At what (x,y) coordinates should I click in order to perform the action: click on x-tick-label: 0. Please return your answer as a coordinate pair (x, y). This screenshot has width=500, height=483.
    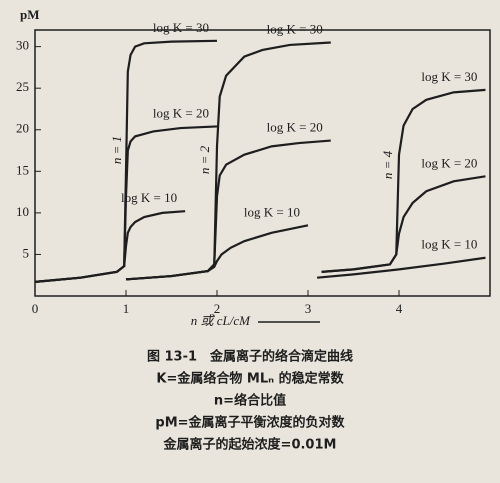
    Looking at the image, I should click on (35, 308).